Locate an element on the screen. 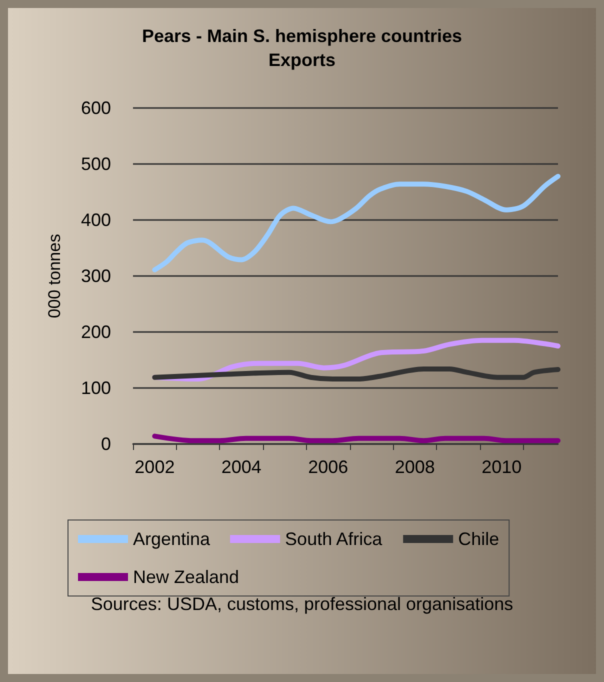 The height and width of the screenshot is (682, 604). source-note: Sources: USDA, customs, professional organisations is located at coordinates (302, 604).